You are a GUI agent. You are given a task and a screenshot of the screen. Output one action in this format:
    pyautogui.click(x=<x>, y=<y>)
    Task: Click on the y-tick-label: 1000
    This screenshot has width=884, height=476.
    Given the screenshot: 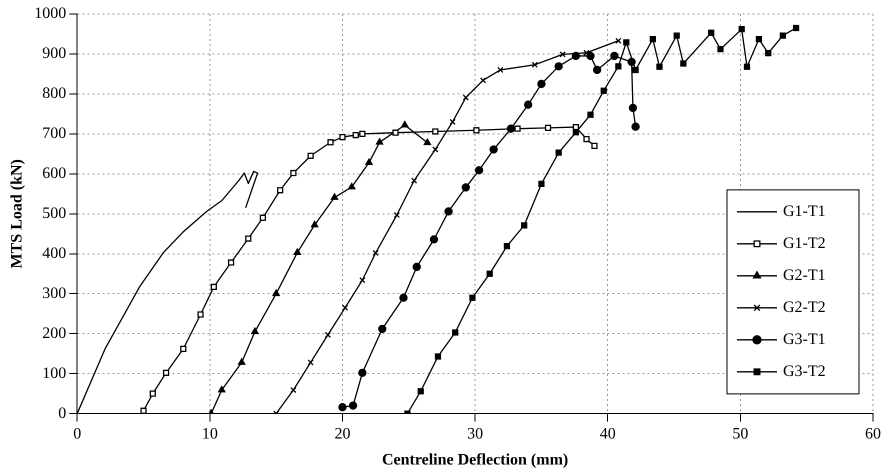 What is the action you would take?
    pyautogui.click(x=50, y=13)
    